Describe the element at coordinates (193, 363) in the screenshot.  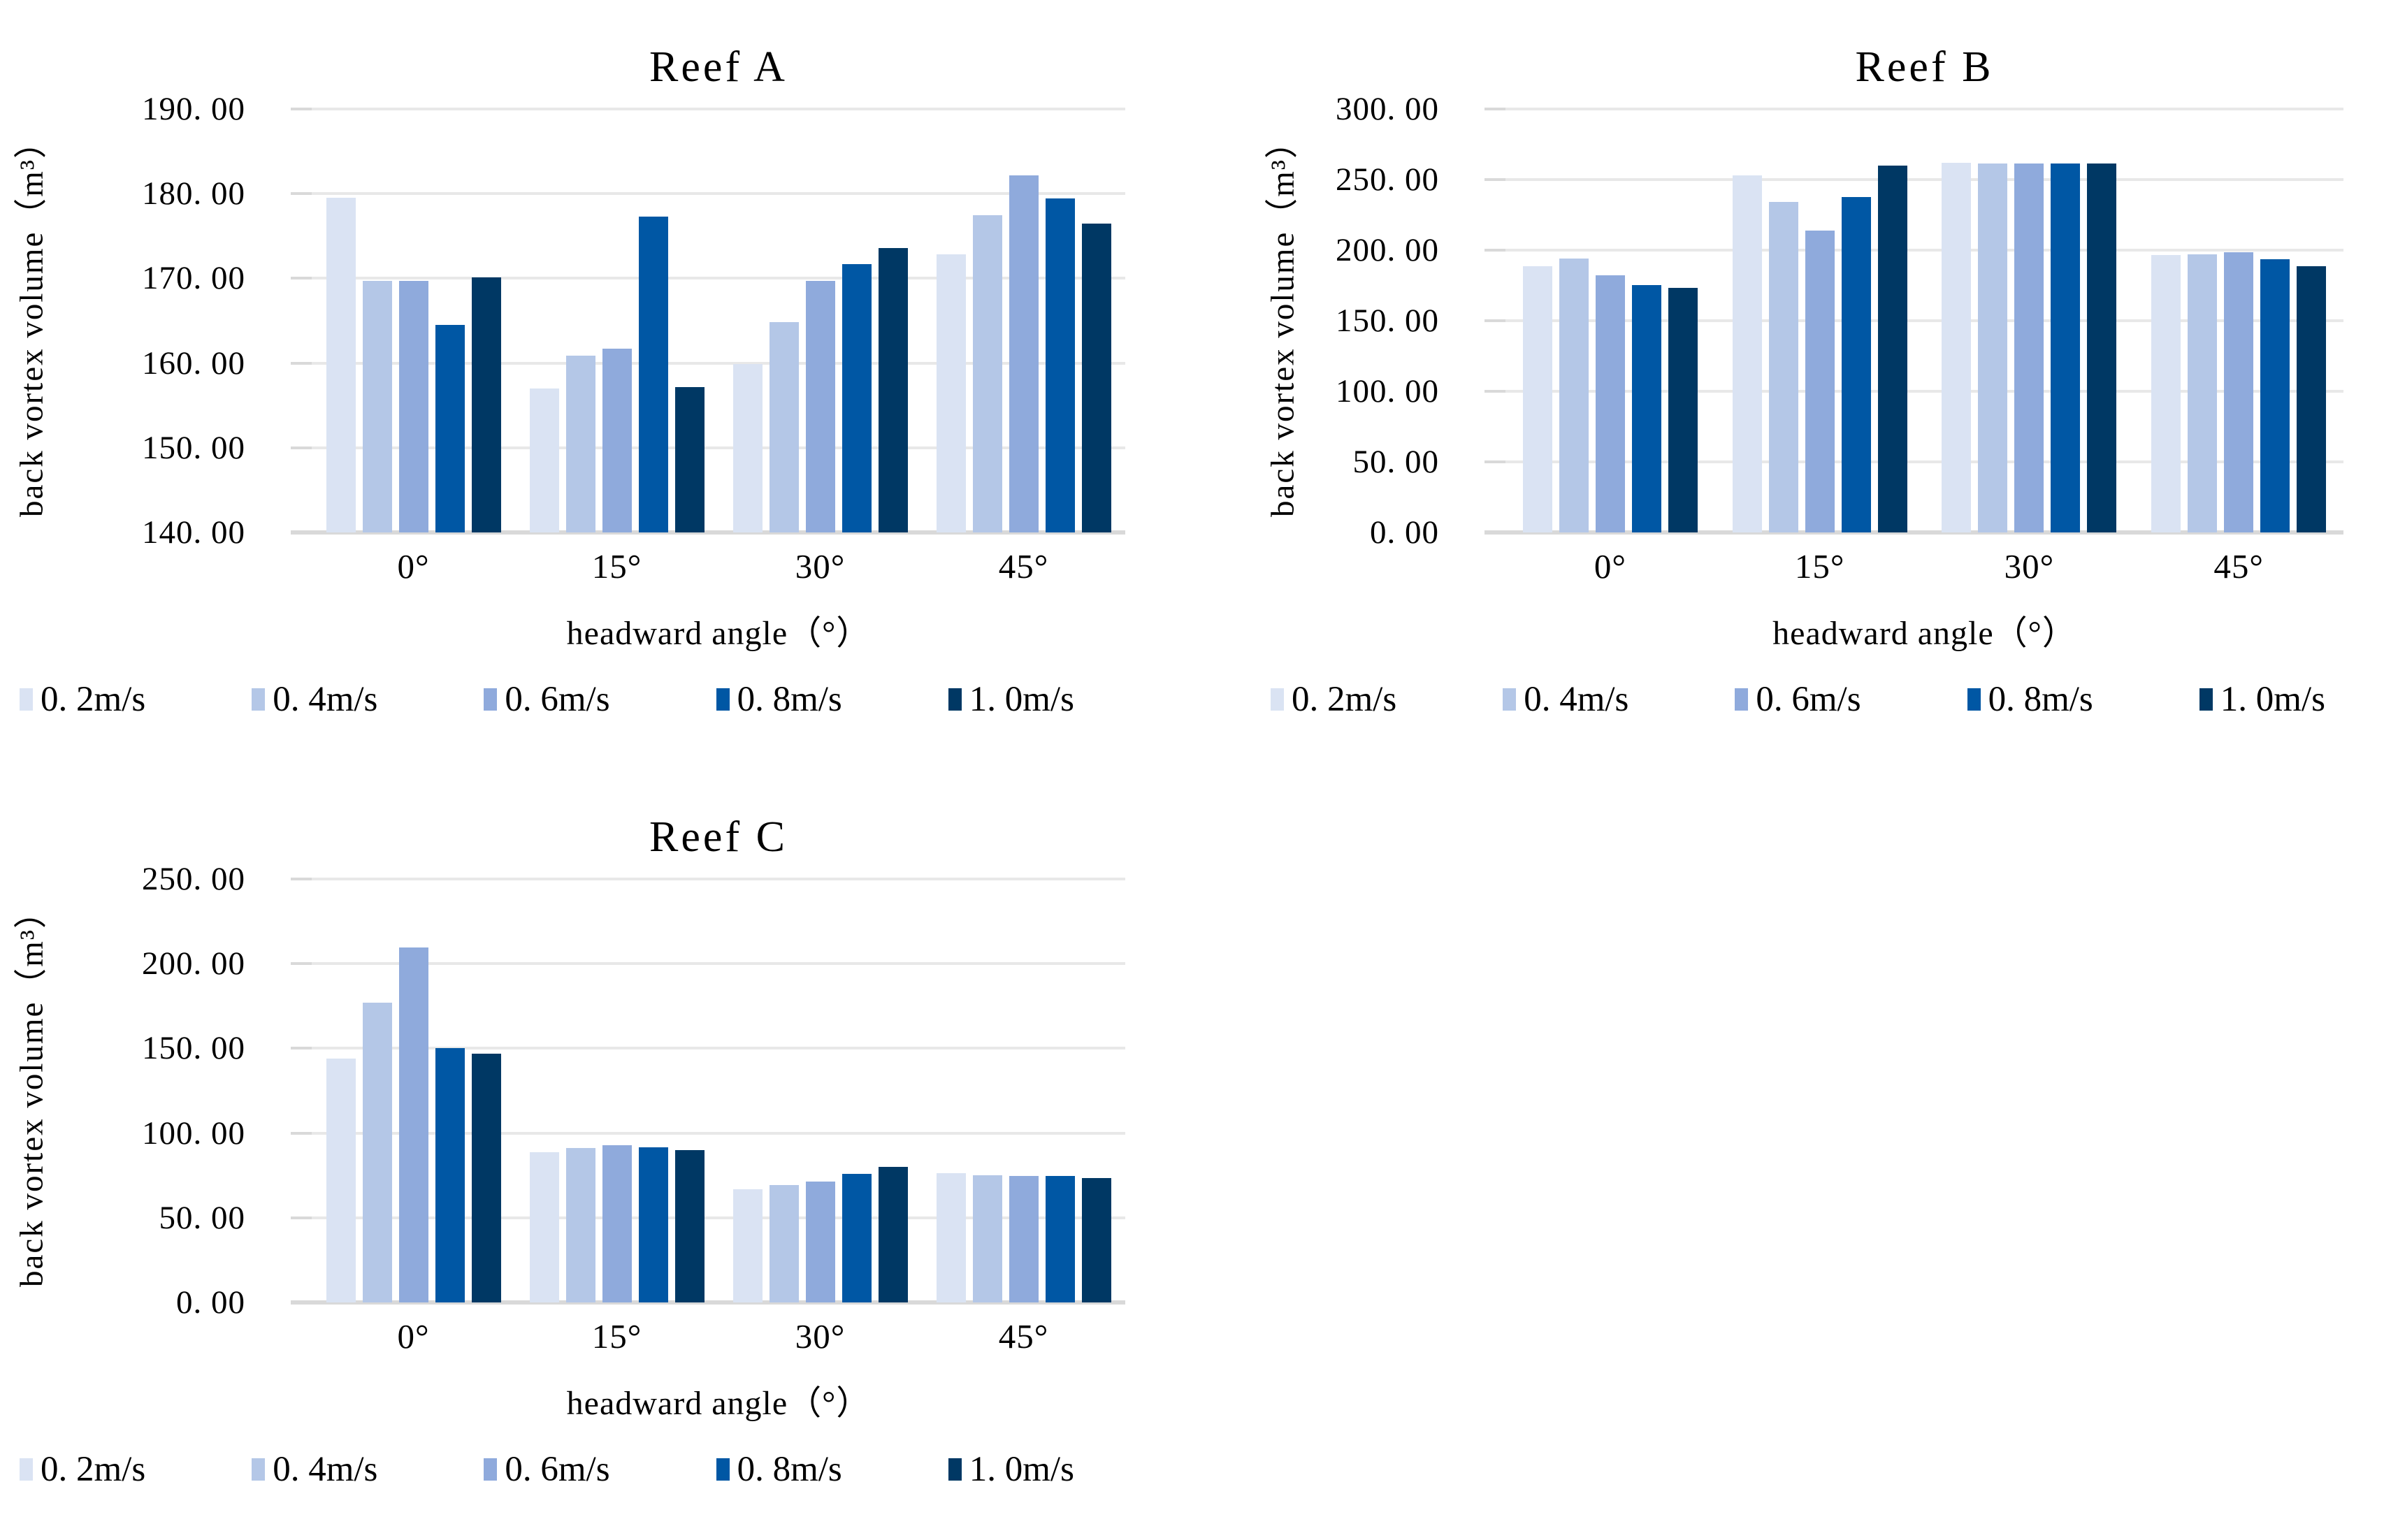
I see `y-tick-label: 160. 00` at that location.